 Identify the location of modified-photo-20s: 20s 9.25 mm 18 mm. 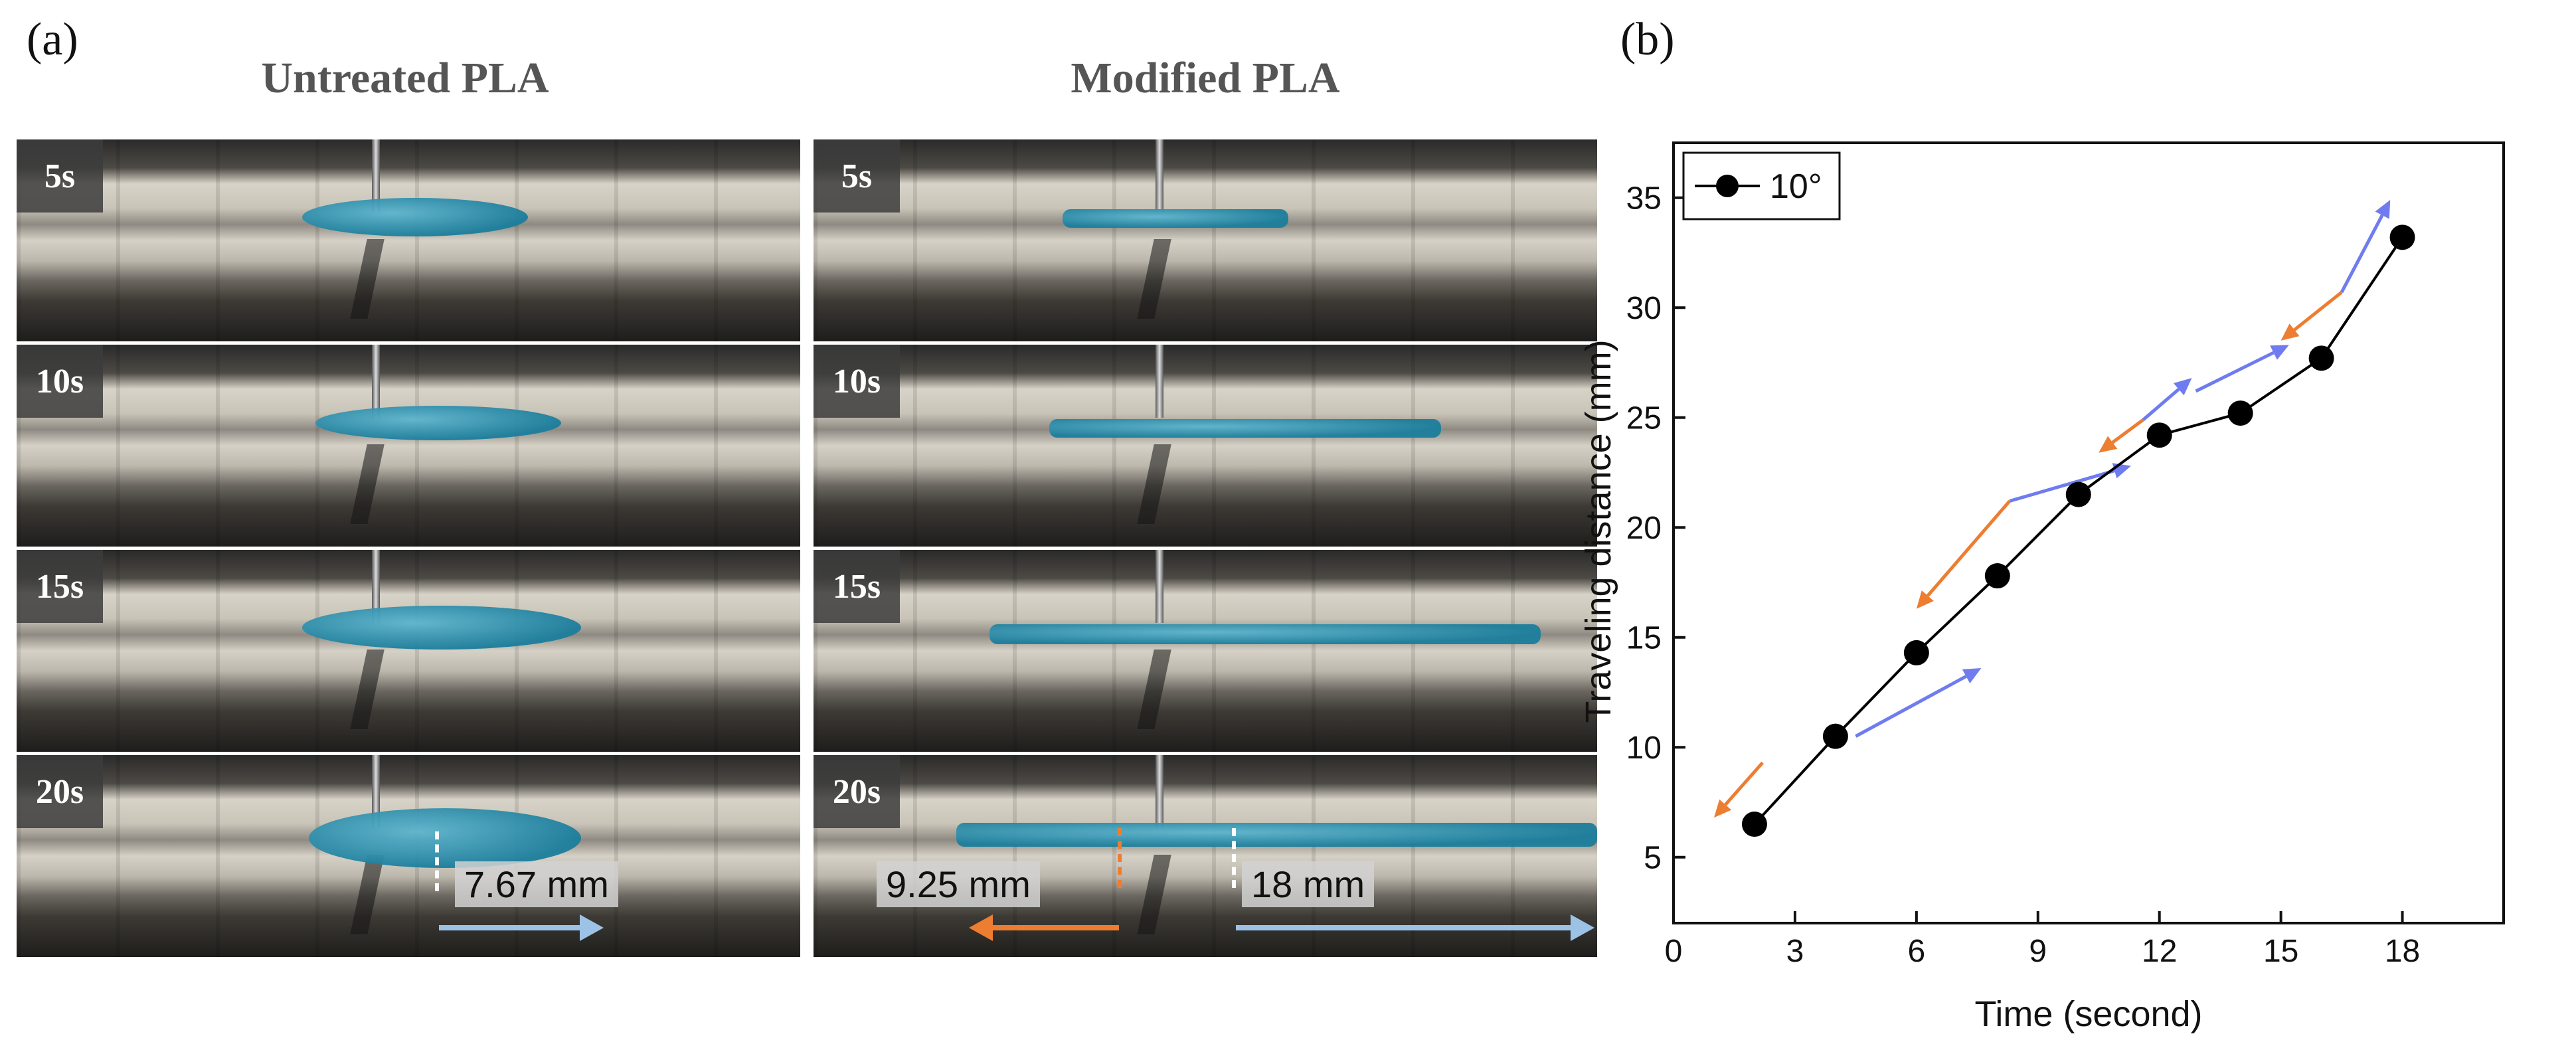
(1205, 856).